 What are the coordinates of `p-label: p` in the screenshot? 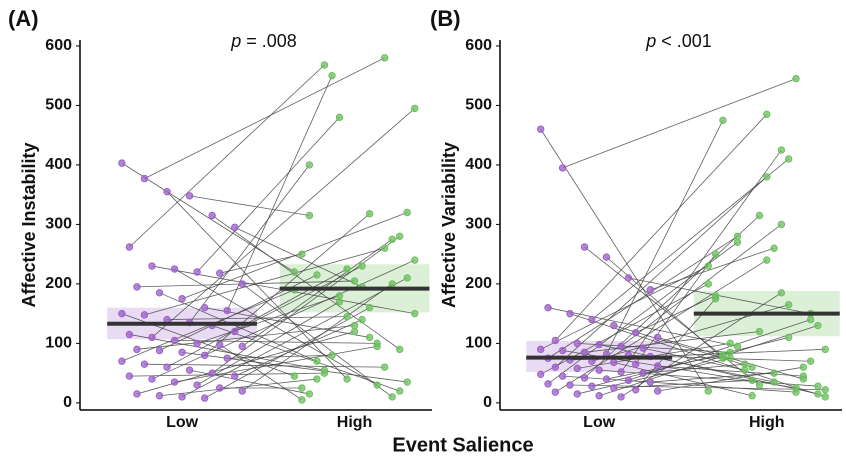 It's located at (235, 41).